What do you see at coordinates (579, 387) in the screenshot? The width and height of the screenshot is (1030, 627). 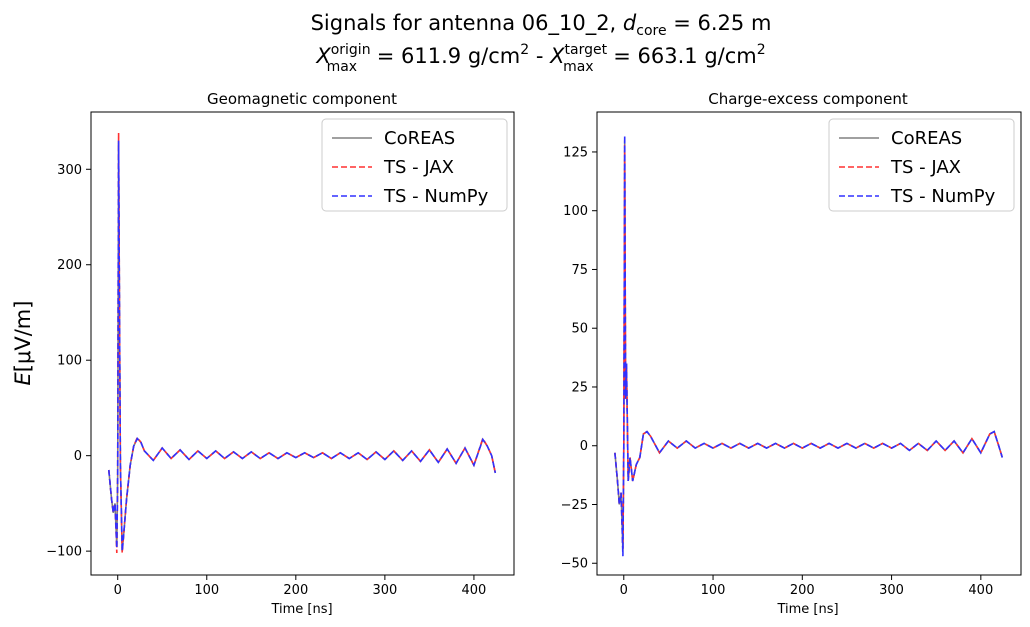 I see `y-tick-label: 25` at bounding box center [579, 387].